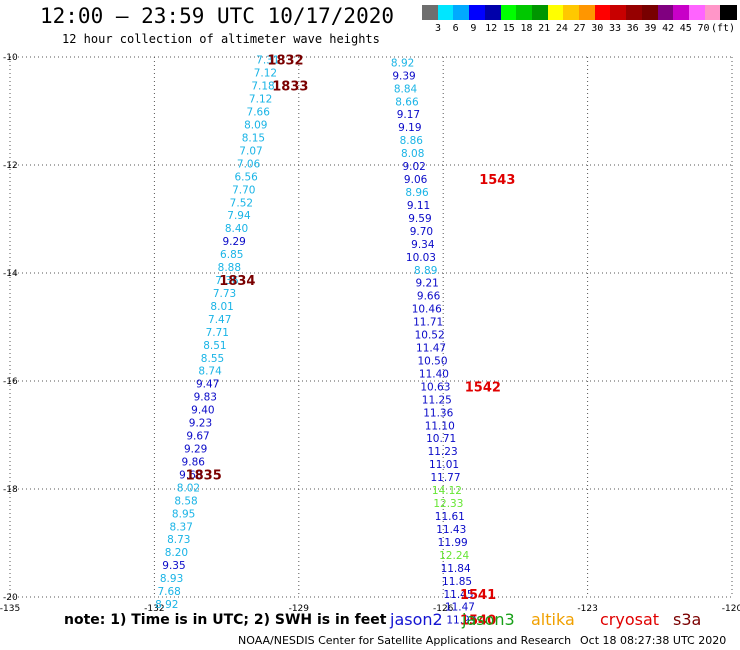 This screenshot has width=740, height=650. Describe the element at coordinates (687, 619) in the screenshot. I see `legend-s3a: s3a` at that location.